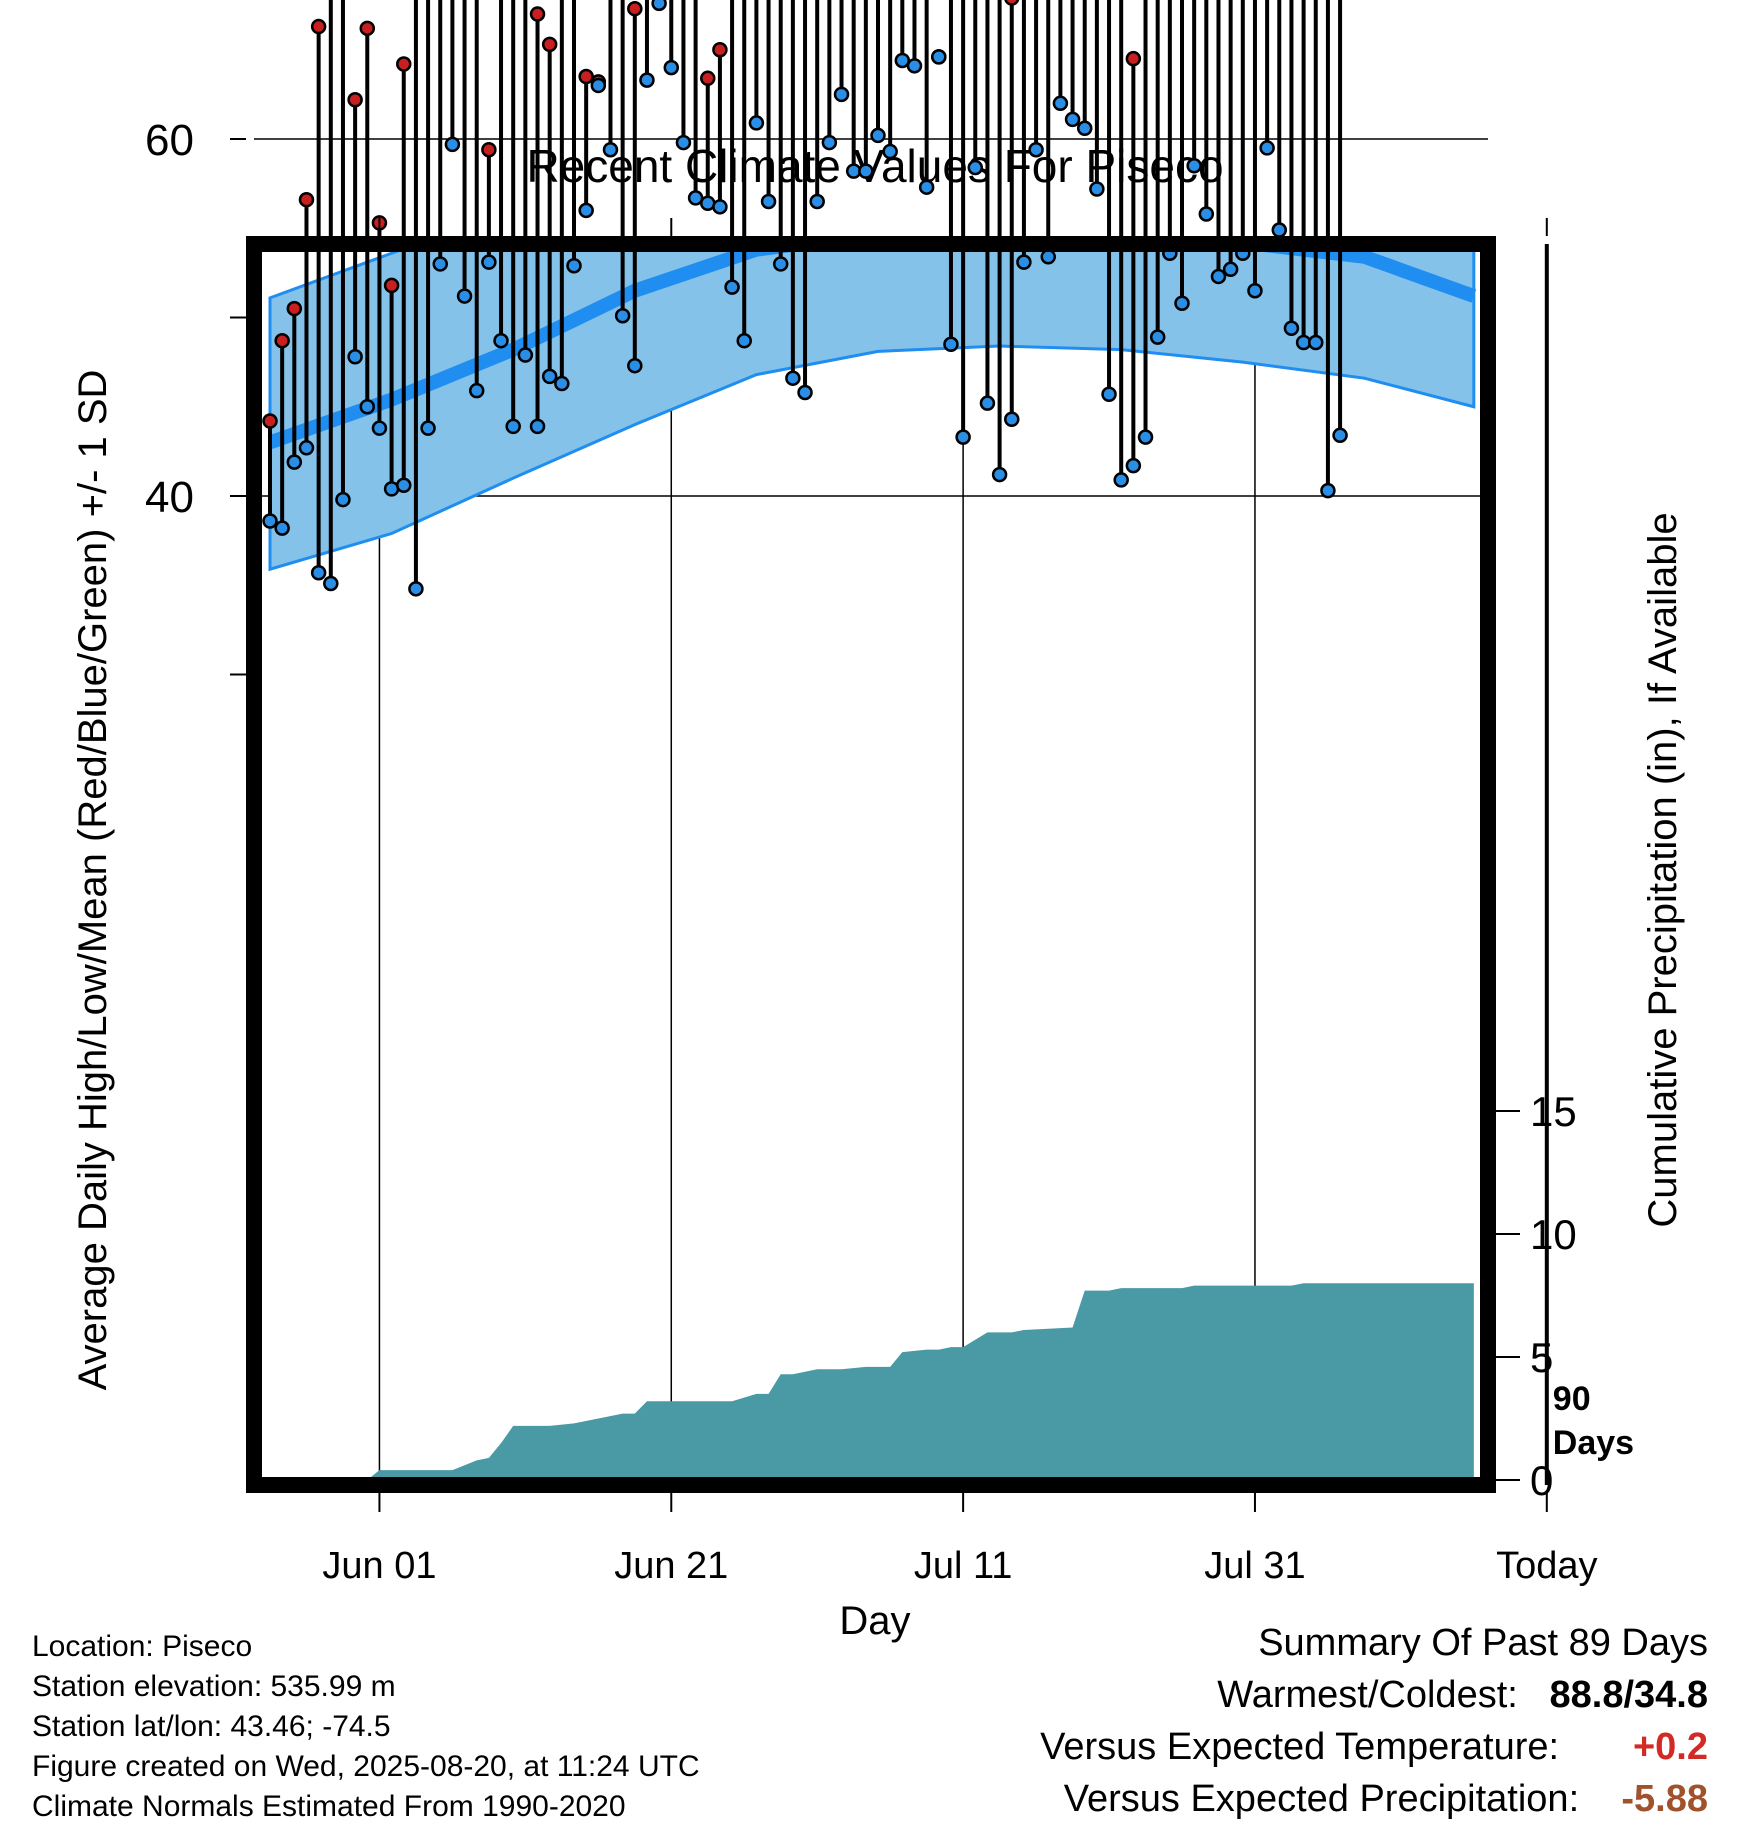 Image resolution: width=1748 pixels, height=1828 pixels. What do you see at coordinates (169, 497) in the screenshot?
I see `y-tick-label: 40` at bounding box center [169, 497].